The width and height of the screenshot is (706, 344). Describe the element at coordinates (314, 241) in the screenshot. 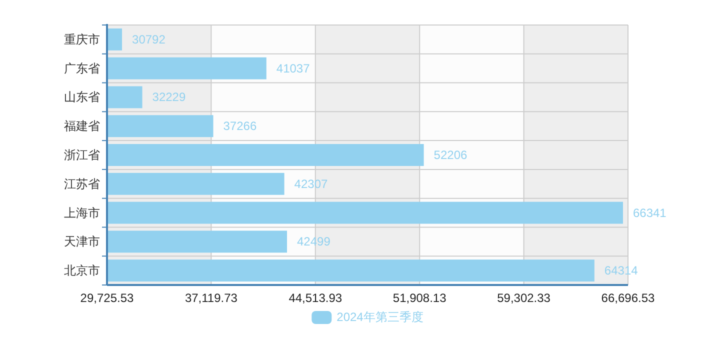

I see `data-label: 42499` at that location.